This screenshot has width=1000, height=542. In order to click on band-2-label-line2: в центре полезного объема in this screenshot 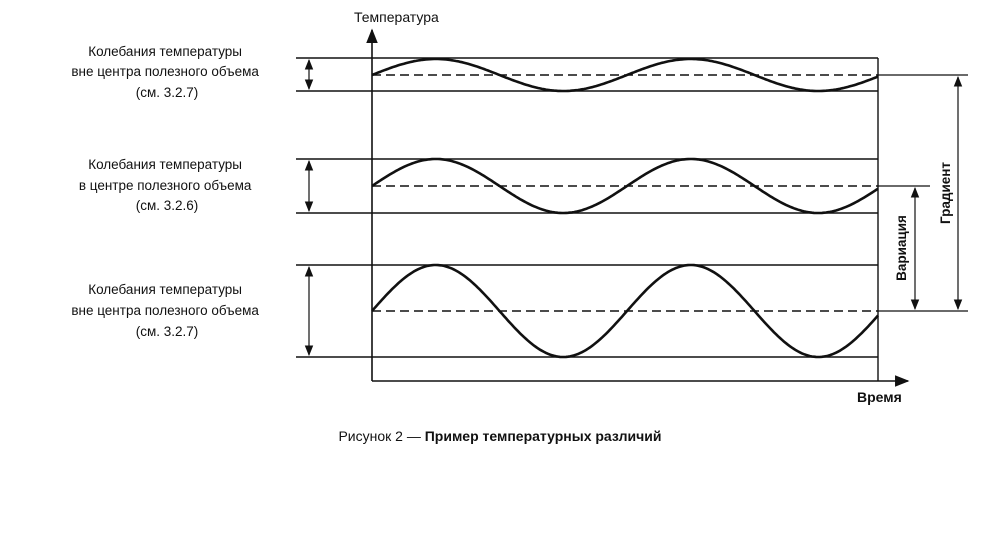, I will do `click(165, 185)`.